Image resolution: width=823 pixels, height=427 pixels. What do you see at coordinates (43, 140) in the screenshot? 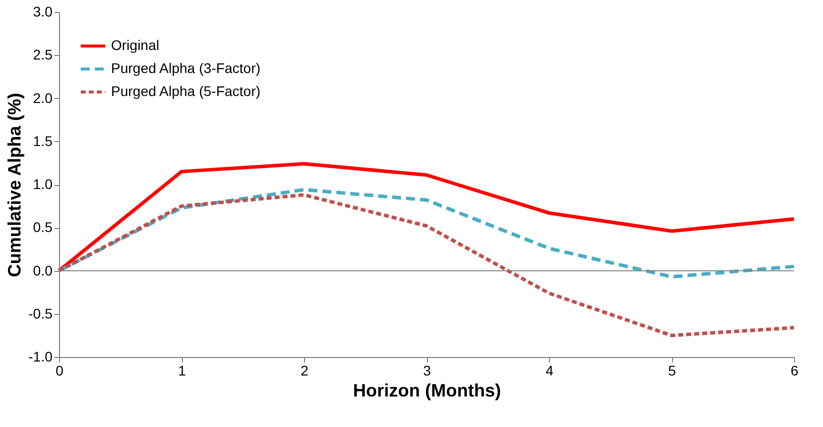
I see `y-tick-label: 1.5` at bounding box center [43, 140].